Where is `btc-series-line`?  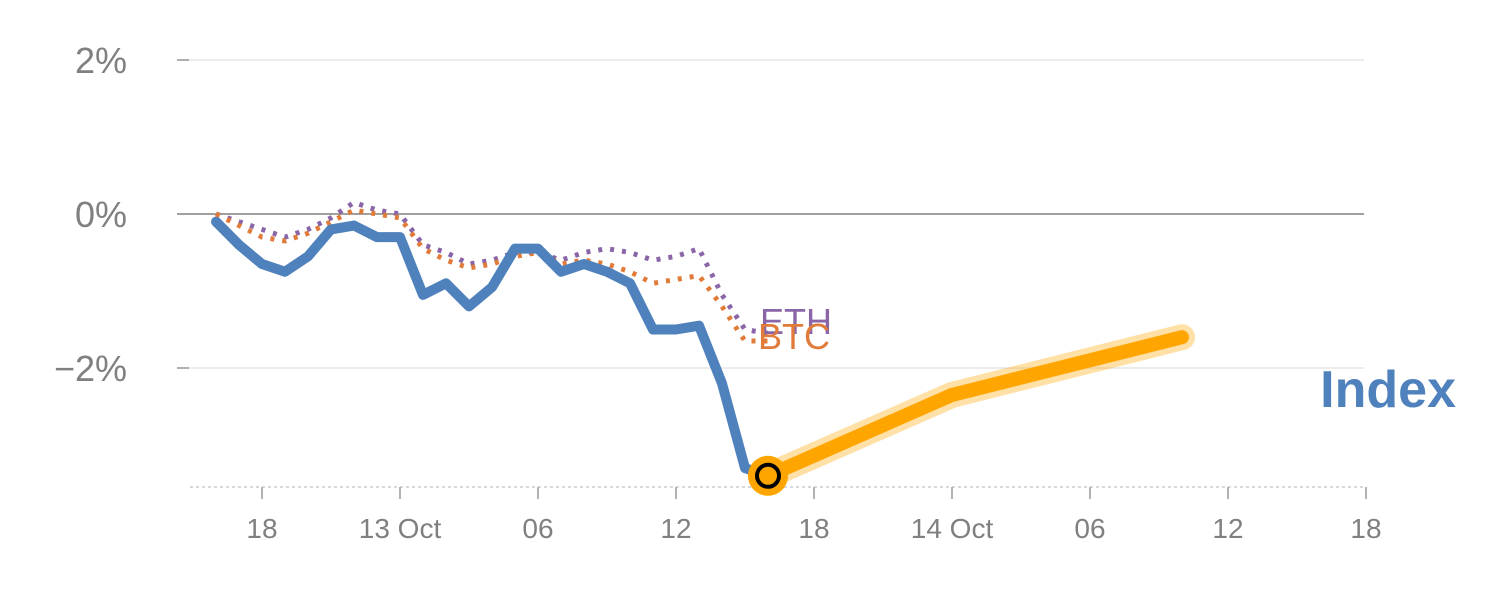
btc-series-line is located at coordinates (491, 275).